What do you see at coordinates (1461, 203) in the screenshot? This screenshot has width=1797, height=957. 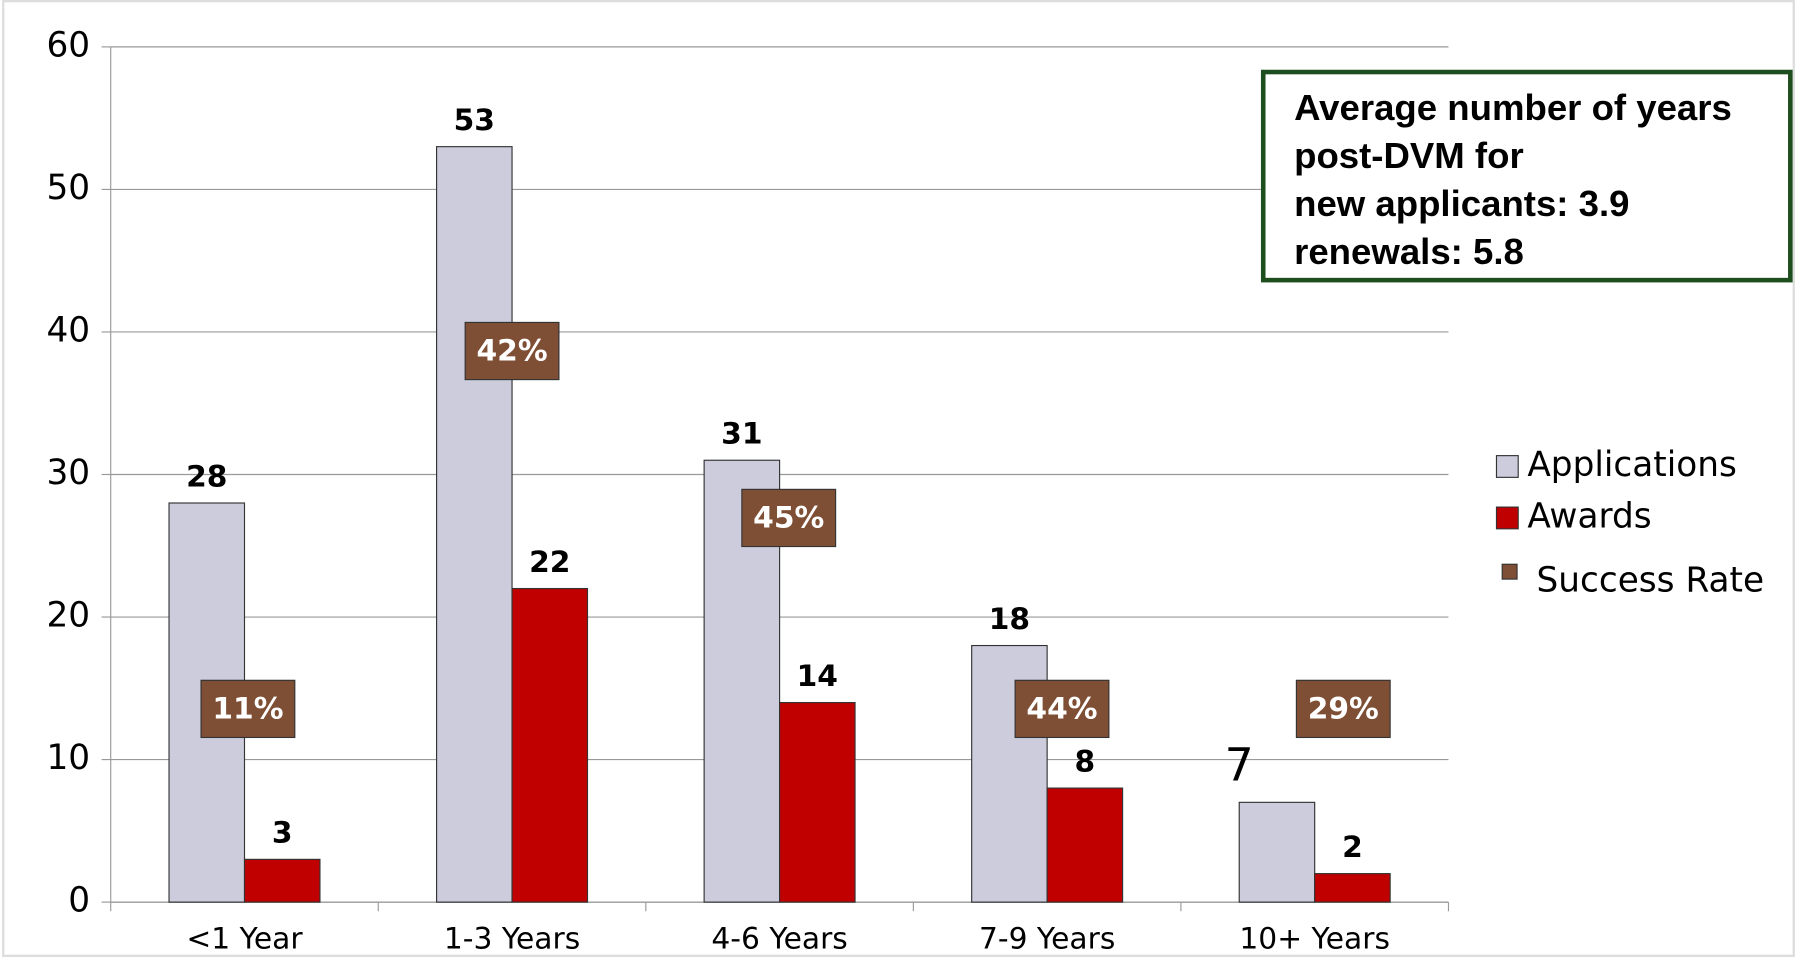 I see `annotation-line: new applicants: 3.9` at bounding box center [1461, 203].